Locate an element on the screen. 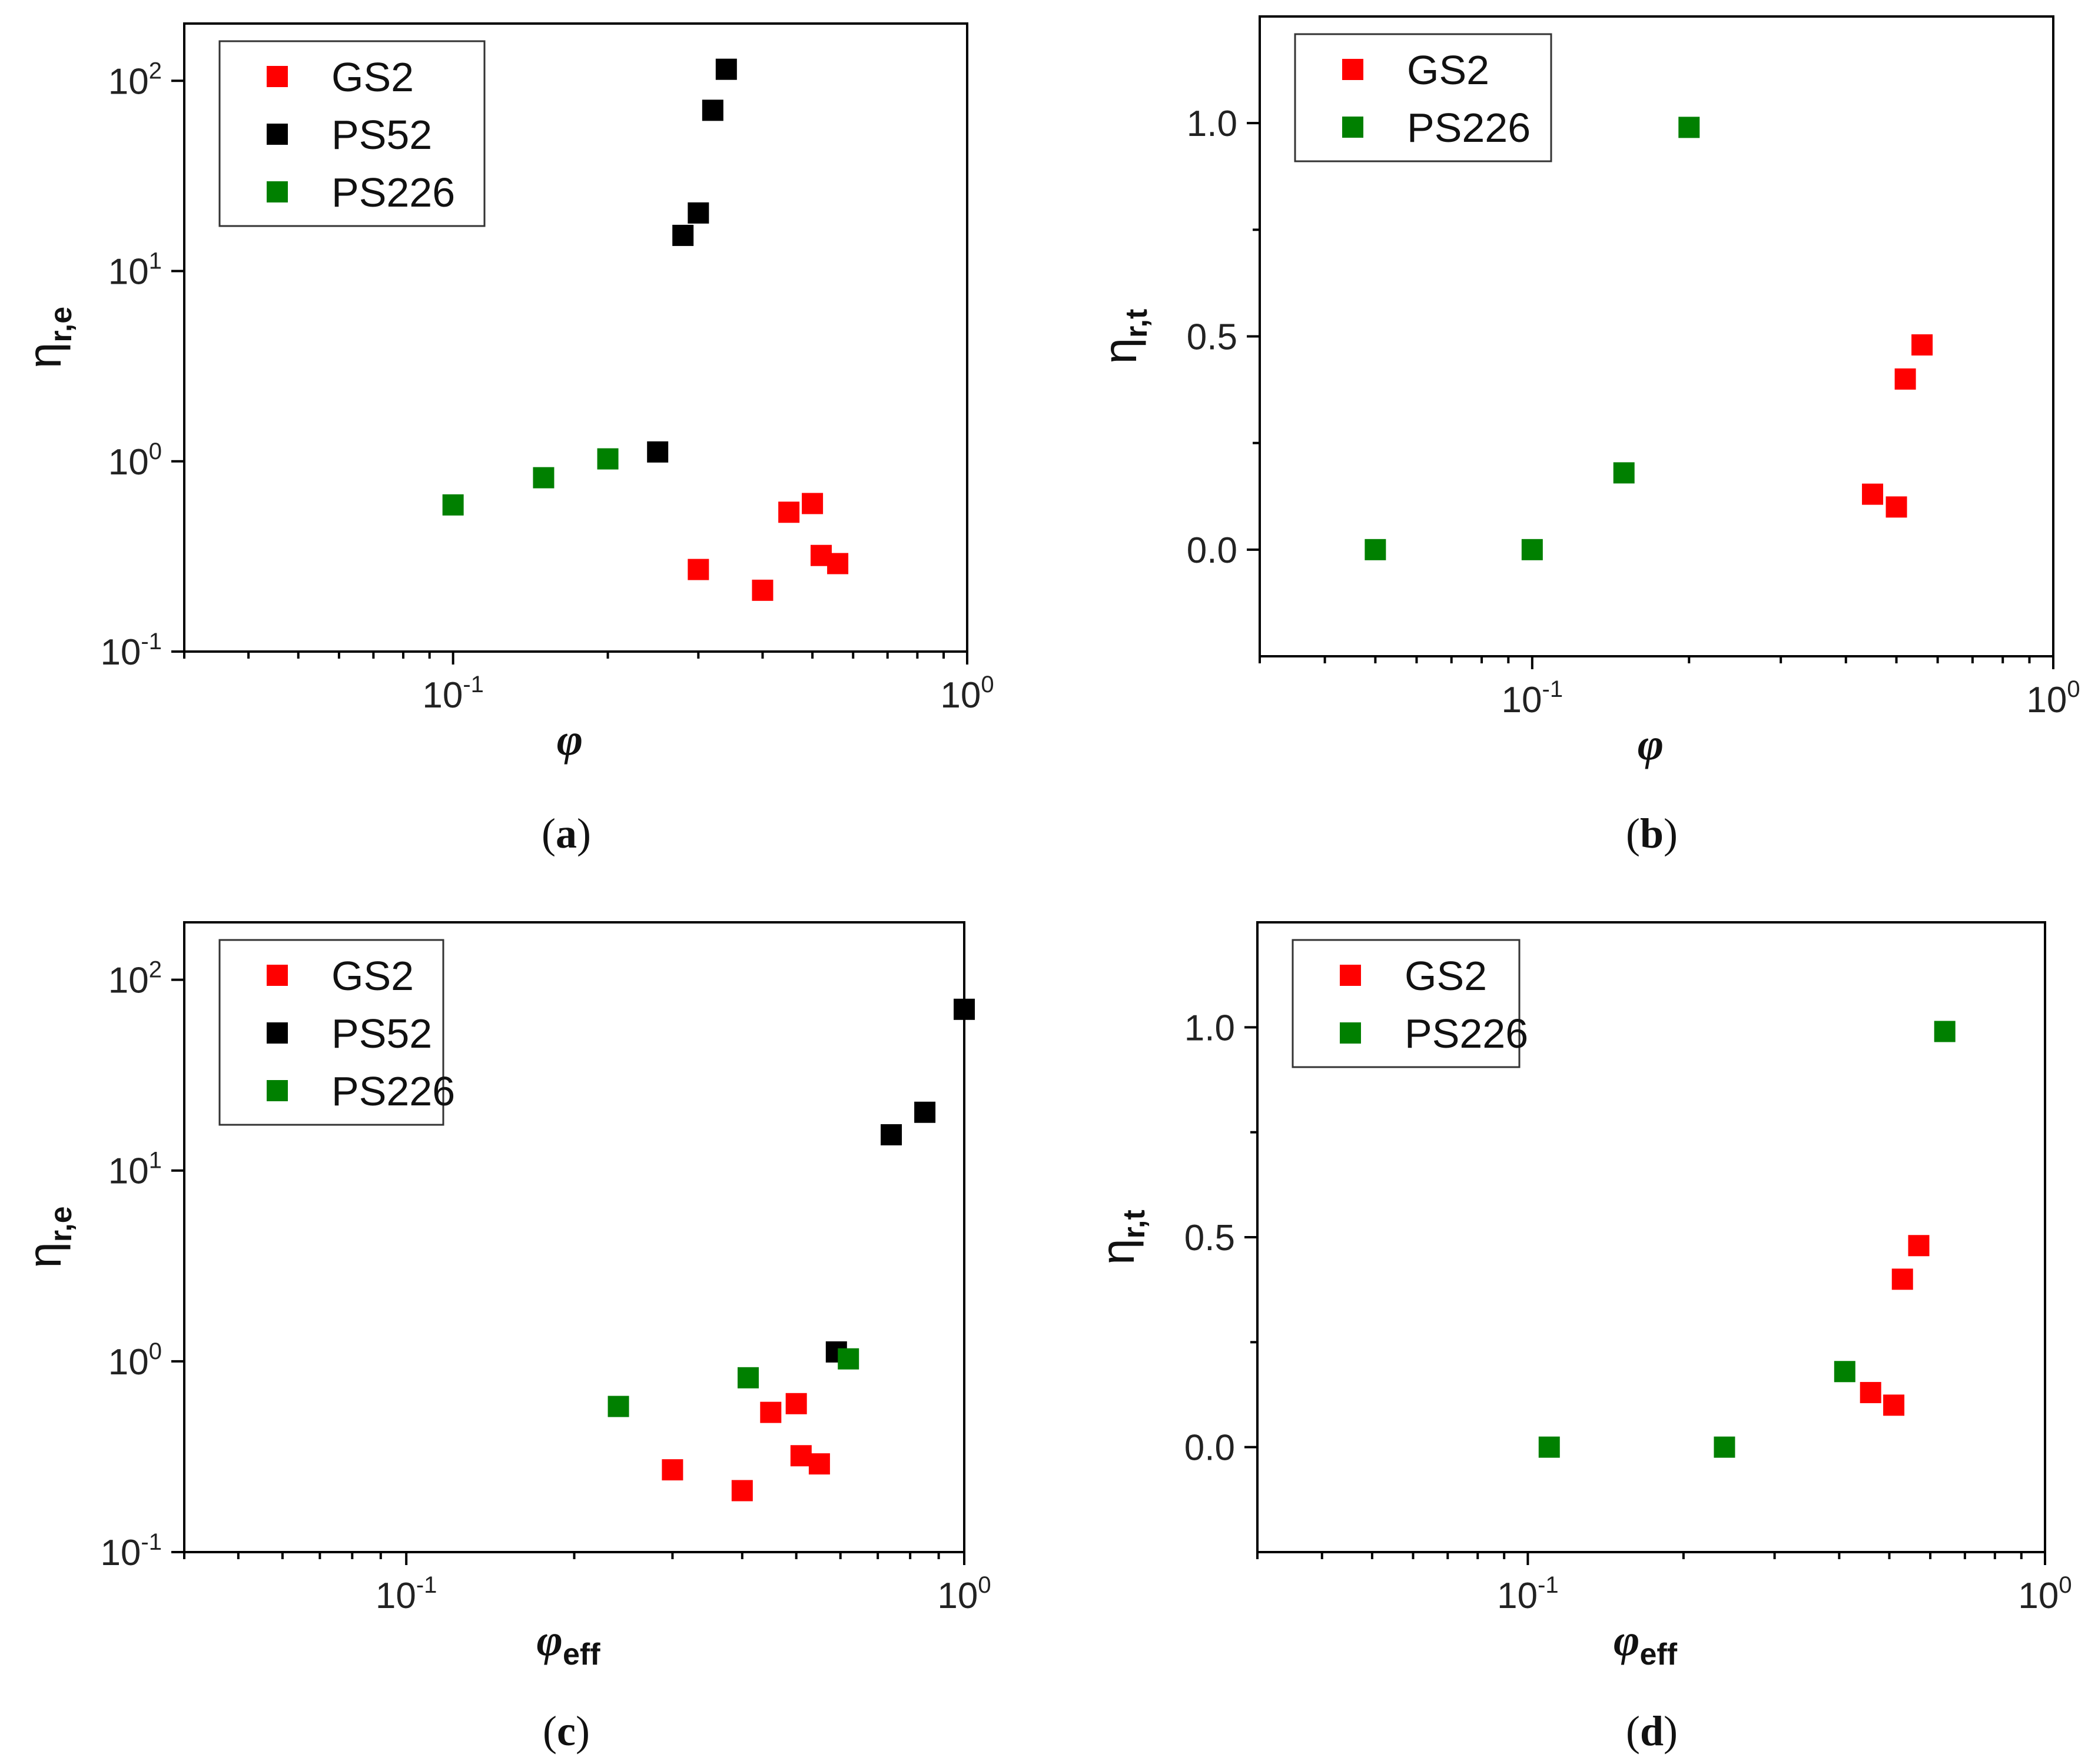 This screenshot has height=1764, width=2098. x-axis-label: φ is located at coordinates (1651, 744).